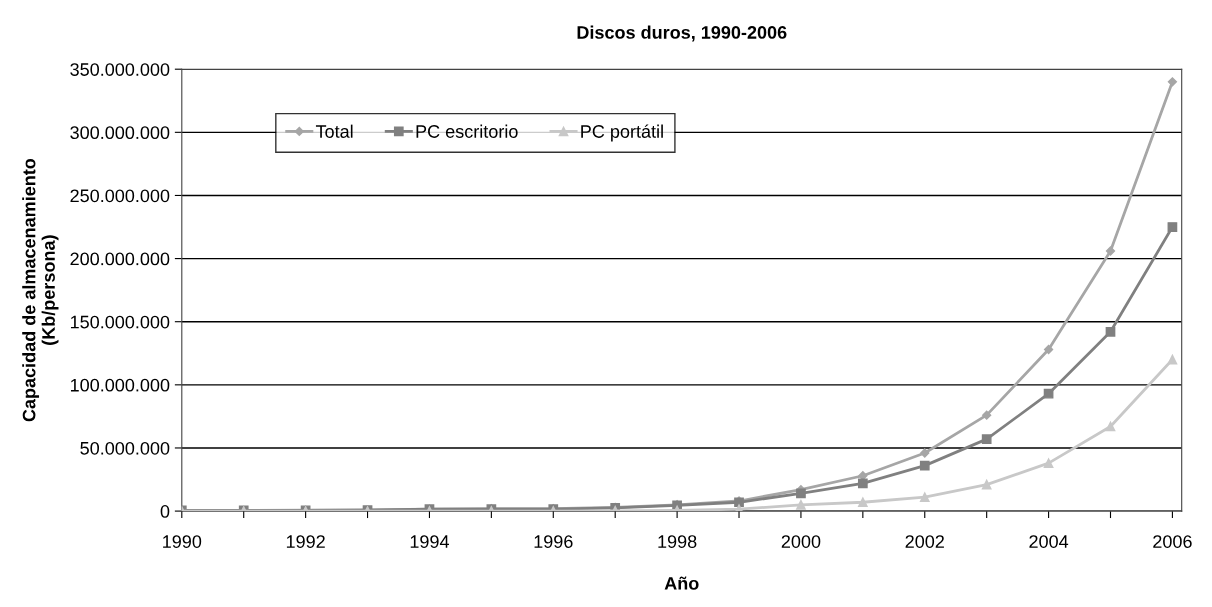 The height and width of the screenshot is (607, 1212). I want to click on y-tick-label: 300.000.000, so click(120, 133).